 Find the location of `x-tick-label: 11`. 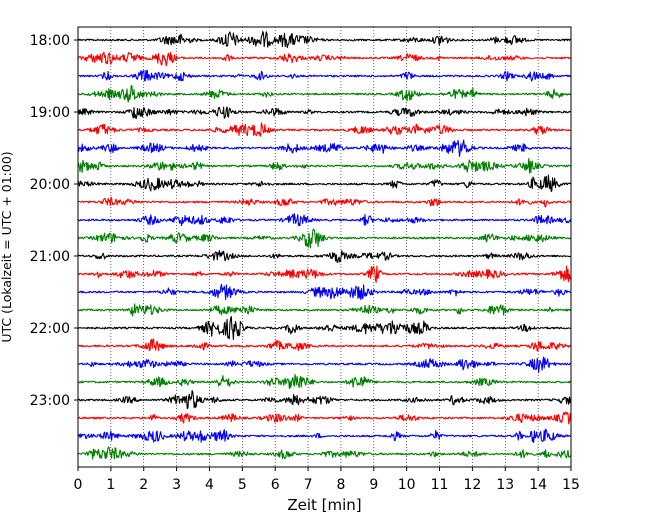

x-tick-label: 11 is located at coordinates (440, 485).